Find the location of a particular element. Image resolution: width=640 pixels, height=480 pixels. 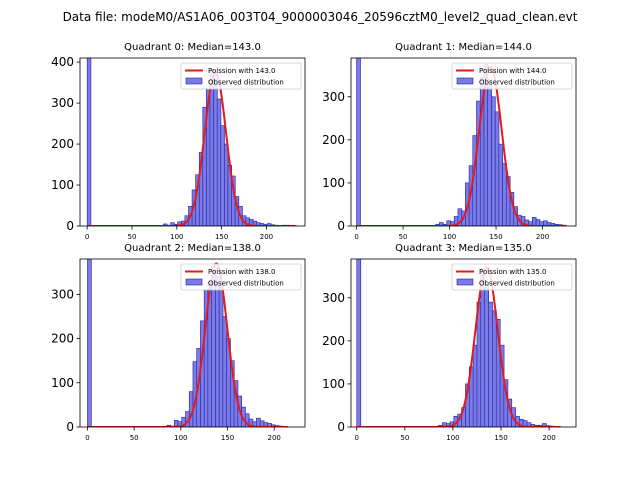

legend: Poission with 144.0 Observed distribution is located at coordinates (512, 76).